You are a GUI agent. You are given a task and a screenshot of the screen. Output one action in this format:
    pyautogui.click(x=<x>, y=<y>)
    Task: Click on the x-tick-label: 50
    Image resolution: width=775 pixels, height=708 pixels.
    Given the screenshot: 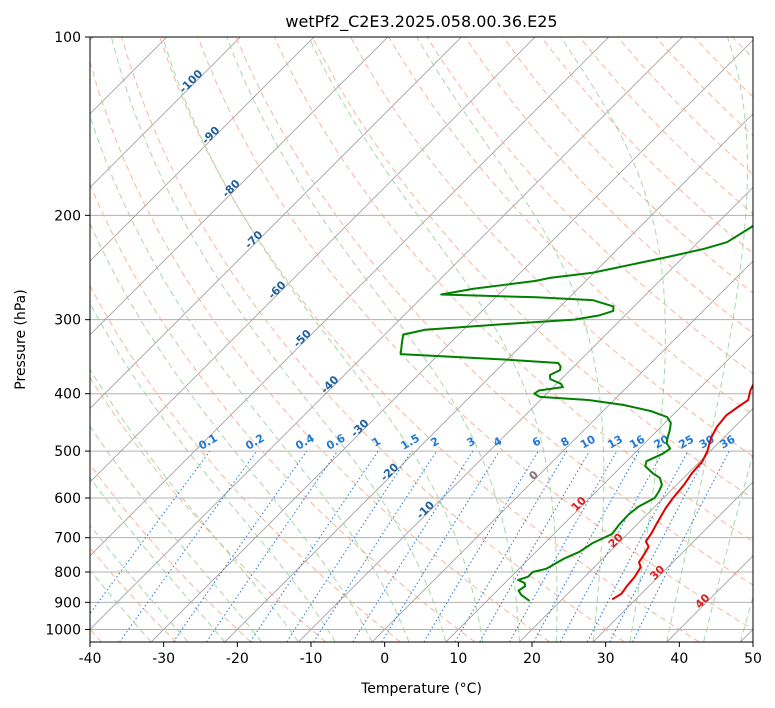 What is the action you would take?
    pyautogui.click(x=753, y=659)
    